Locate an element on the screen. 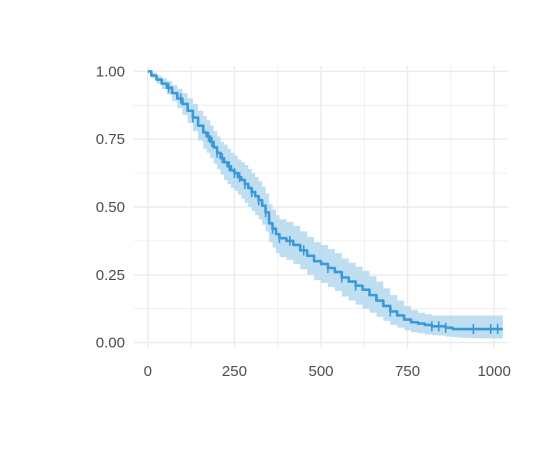 This screenshot has height=470, width=550. y-tick-label: 0.00 is located at coordinates (110, 343).